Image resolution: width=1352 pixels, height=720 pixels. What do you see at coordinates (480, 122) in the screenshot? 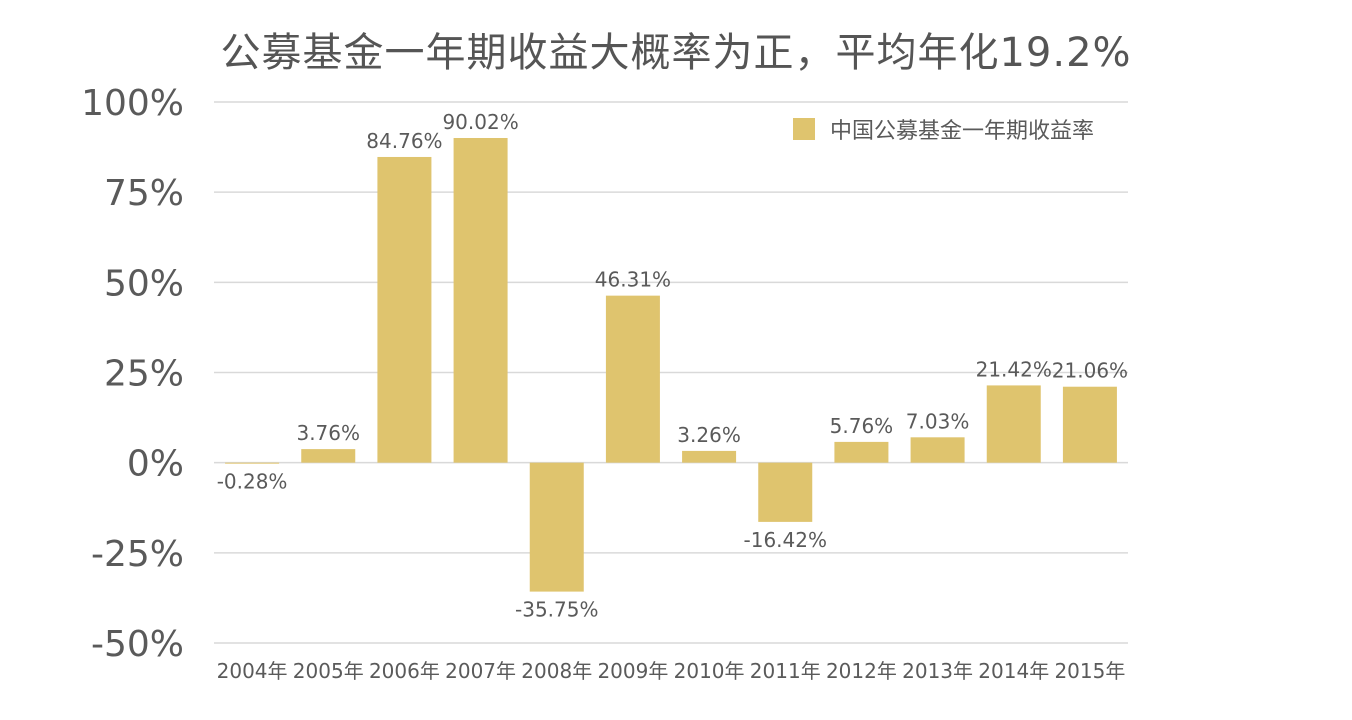
I see `data-label: 90.02%` at bounding box center [480, 122].